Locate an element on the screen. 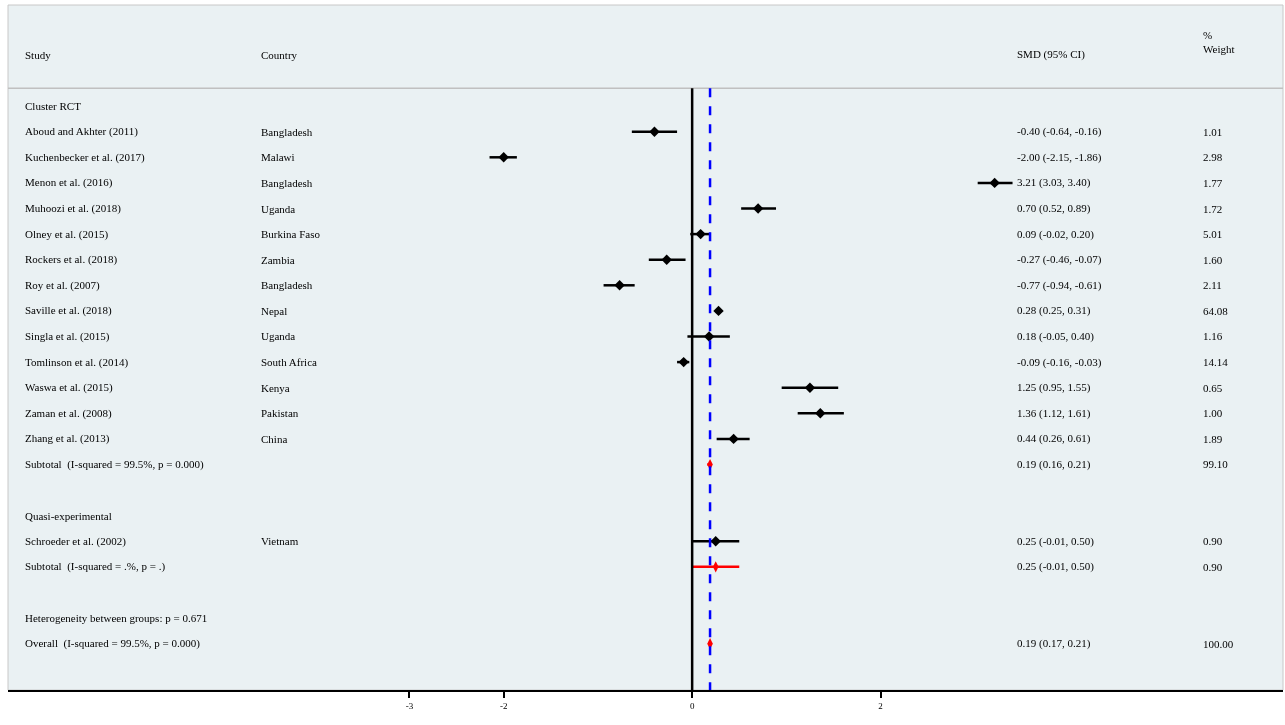 The image size is (1285, 725). annotation: 0.19 (0.16, 0.21) is located at coordinates (1054, 464).